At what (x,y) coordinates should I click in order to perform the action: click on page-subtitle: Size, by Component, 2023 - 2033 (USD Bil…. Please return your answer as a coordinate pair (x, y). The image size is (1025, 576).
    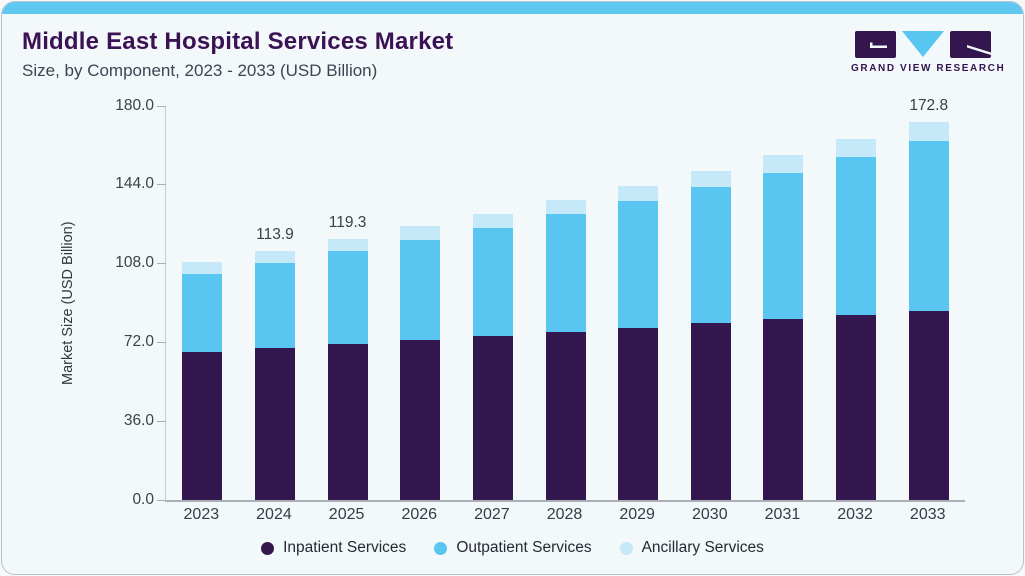
    Looking at the image, I should click on (200, 70).